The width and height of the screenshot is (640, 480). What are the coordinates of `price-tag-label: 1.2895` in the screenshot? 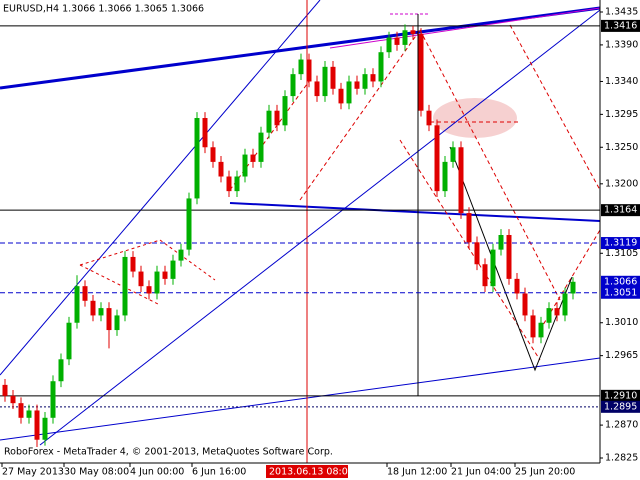 It's located at (620, 406).